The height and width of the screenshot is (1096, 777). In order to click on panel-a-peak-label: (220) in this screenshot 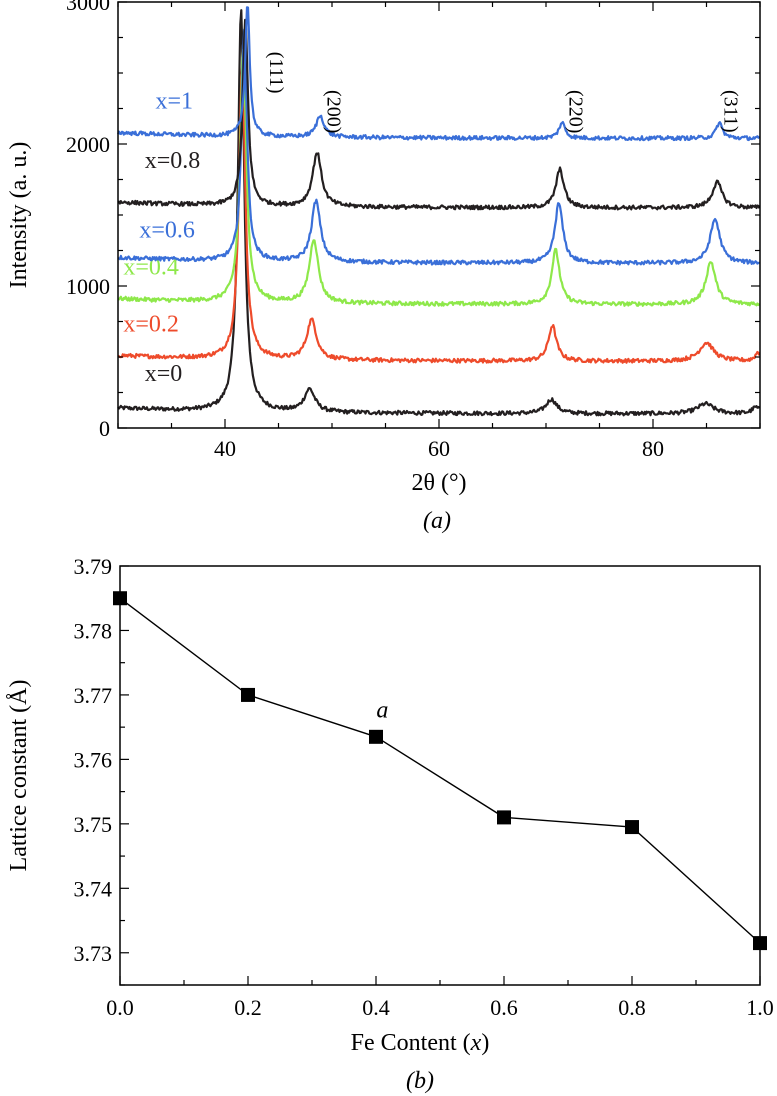, I will do `click(576, 111)`.